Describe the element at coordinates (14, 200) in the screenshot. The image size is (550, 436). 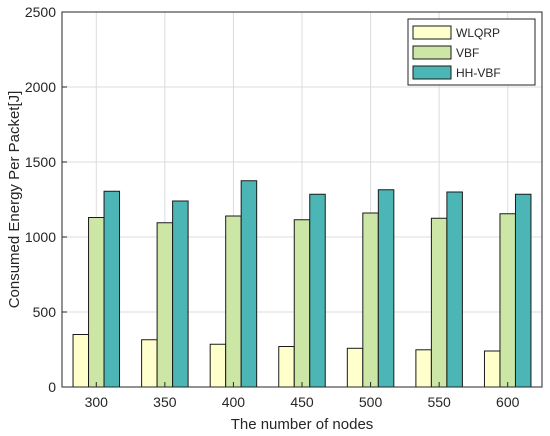
I see `y-axis-label: Consumed Energy Per Packet[J]` at that location.